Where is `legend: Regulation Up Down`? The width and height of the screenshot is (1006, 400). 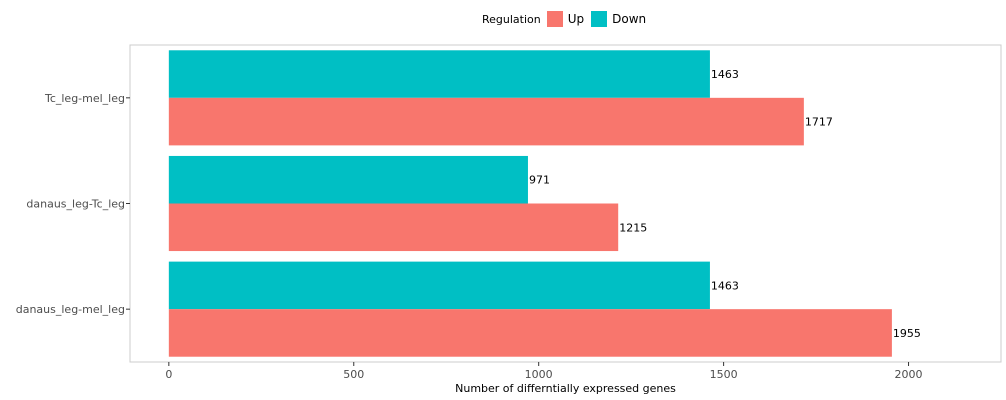 legend: Regulation Up Down is located at coordinates (567, 19).